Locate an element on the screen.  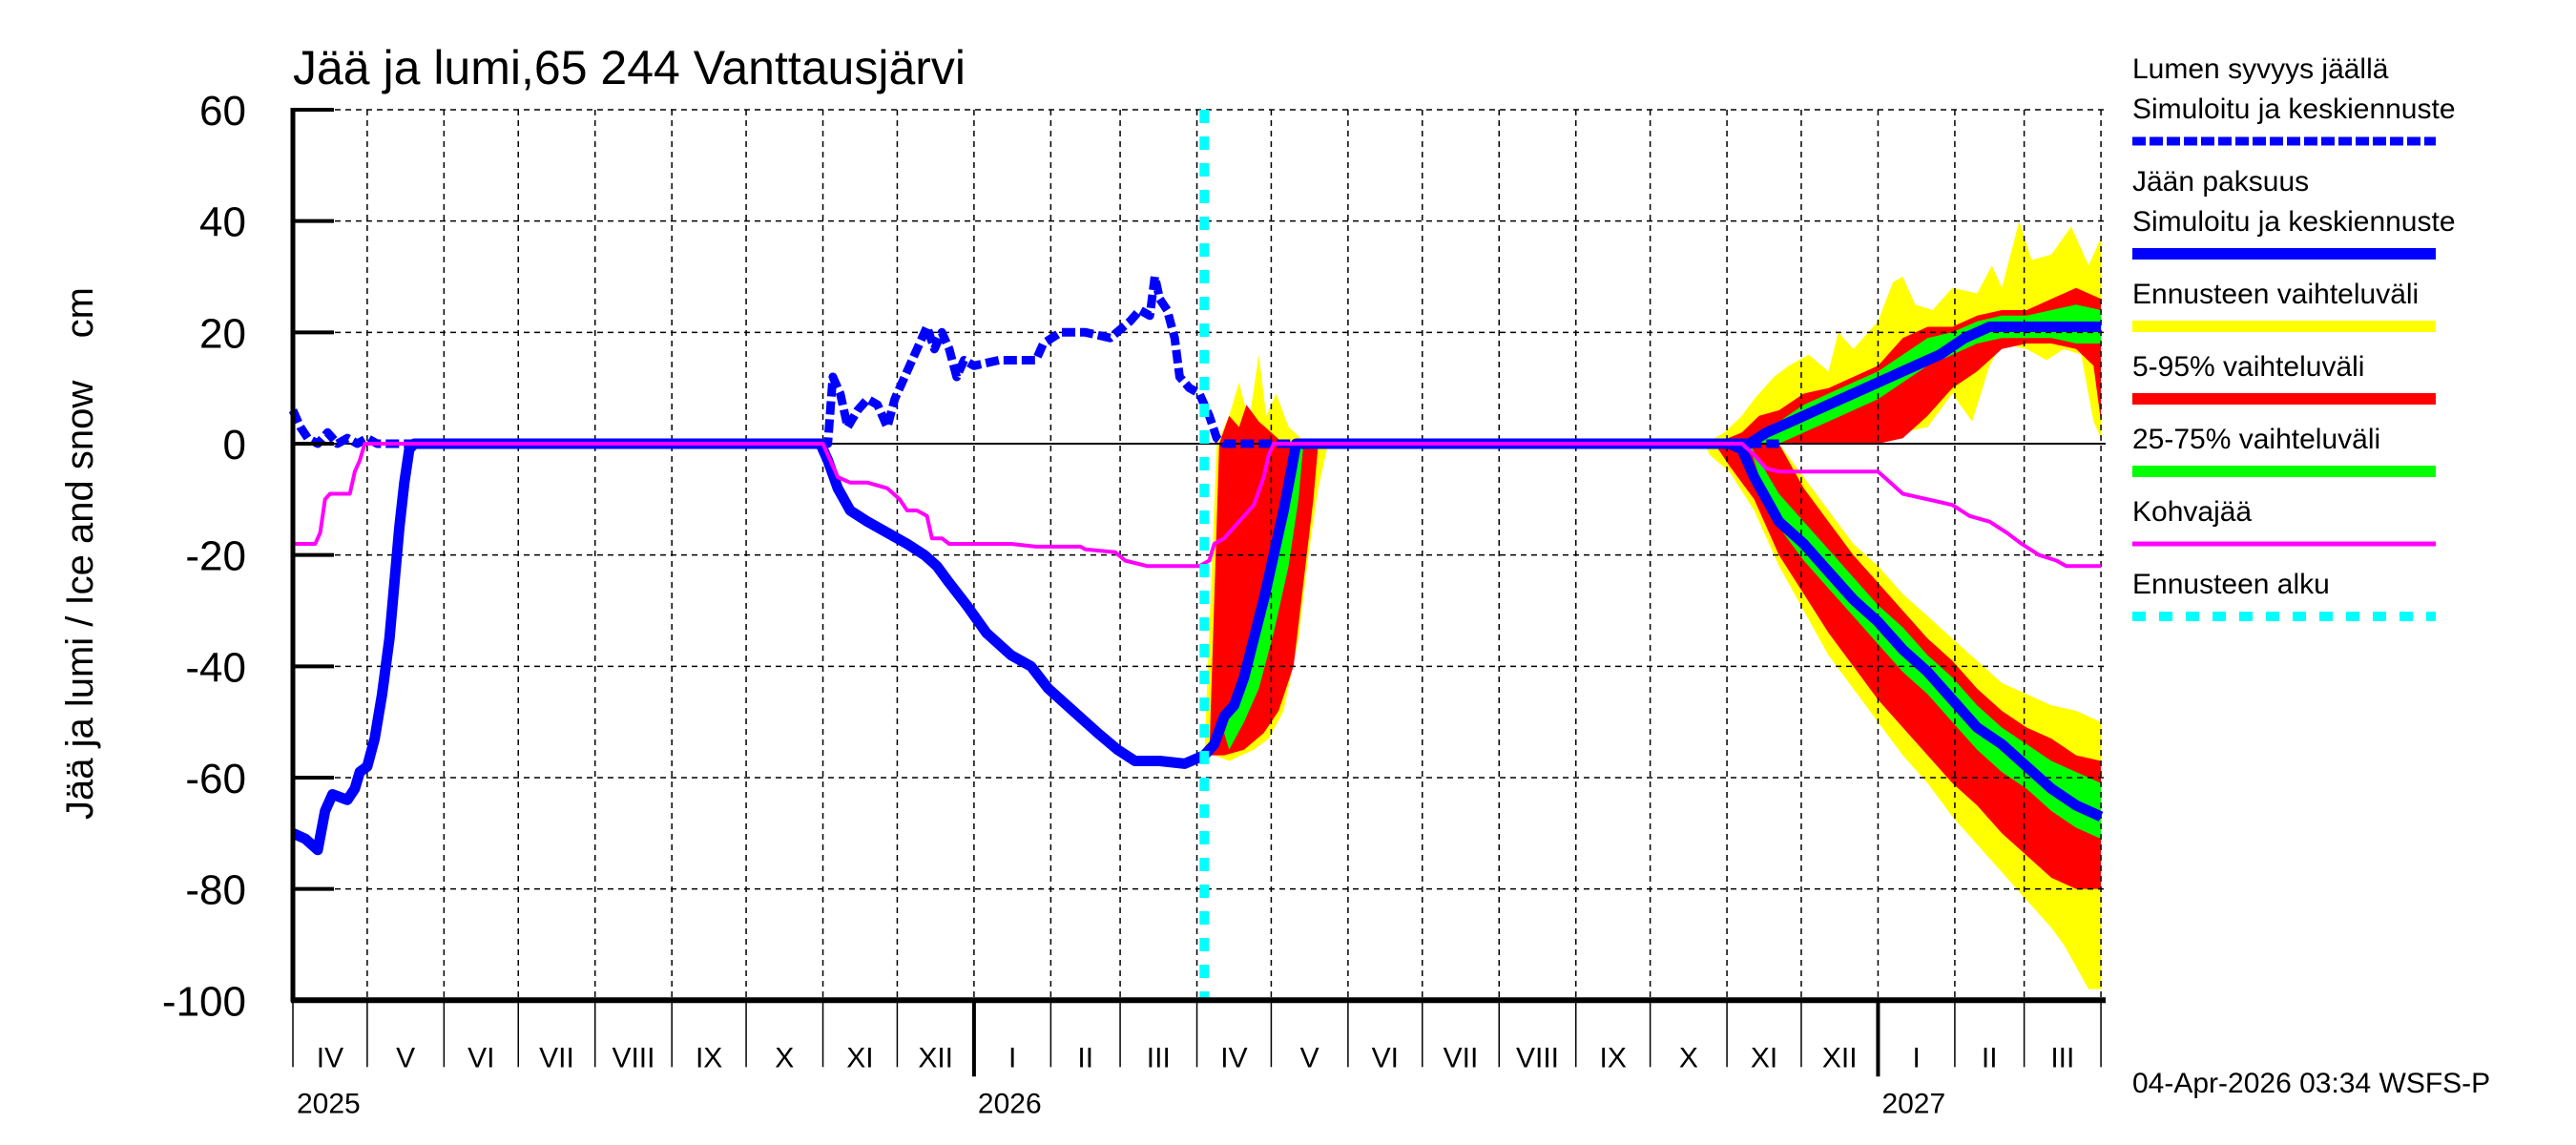
y-tick-label: -80 is located at coordinates (215, 890).